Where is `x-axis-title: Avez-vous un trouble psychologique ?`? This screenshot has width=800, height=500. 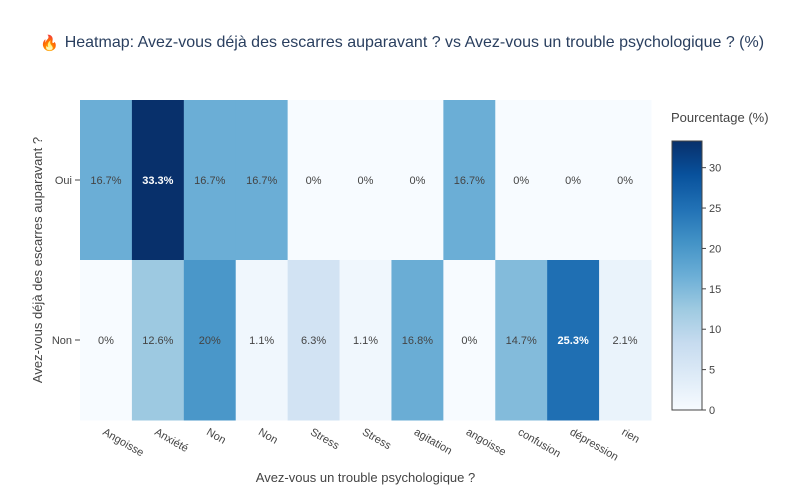 x-axis-title: Avez-vous un trouble psychologique ? is located at coordinates (365, 477).